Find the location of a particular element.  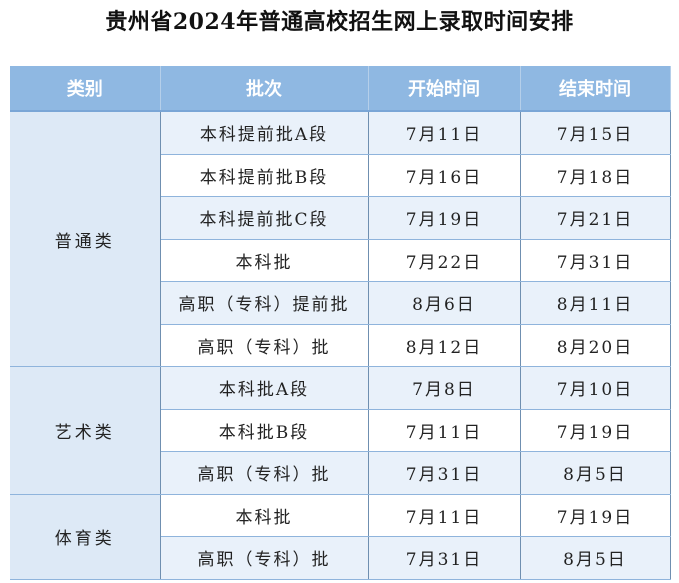

end-time-cell: 7月31日 is located at coordinates (595, 260).